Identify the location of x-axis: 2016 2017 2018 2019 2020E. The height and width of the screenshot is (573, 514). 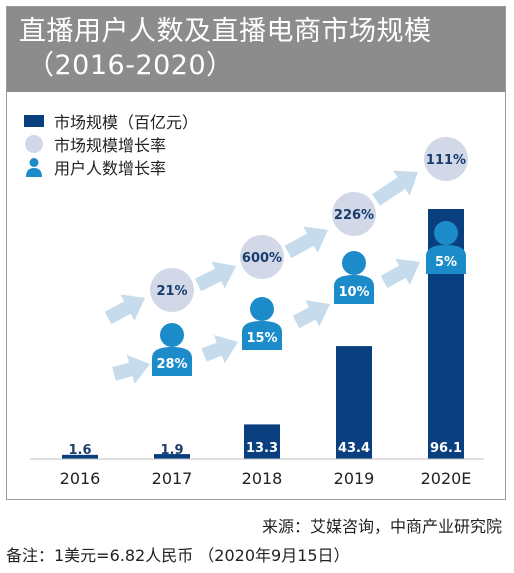
(257, 473).